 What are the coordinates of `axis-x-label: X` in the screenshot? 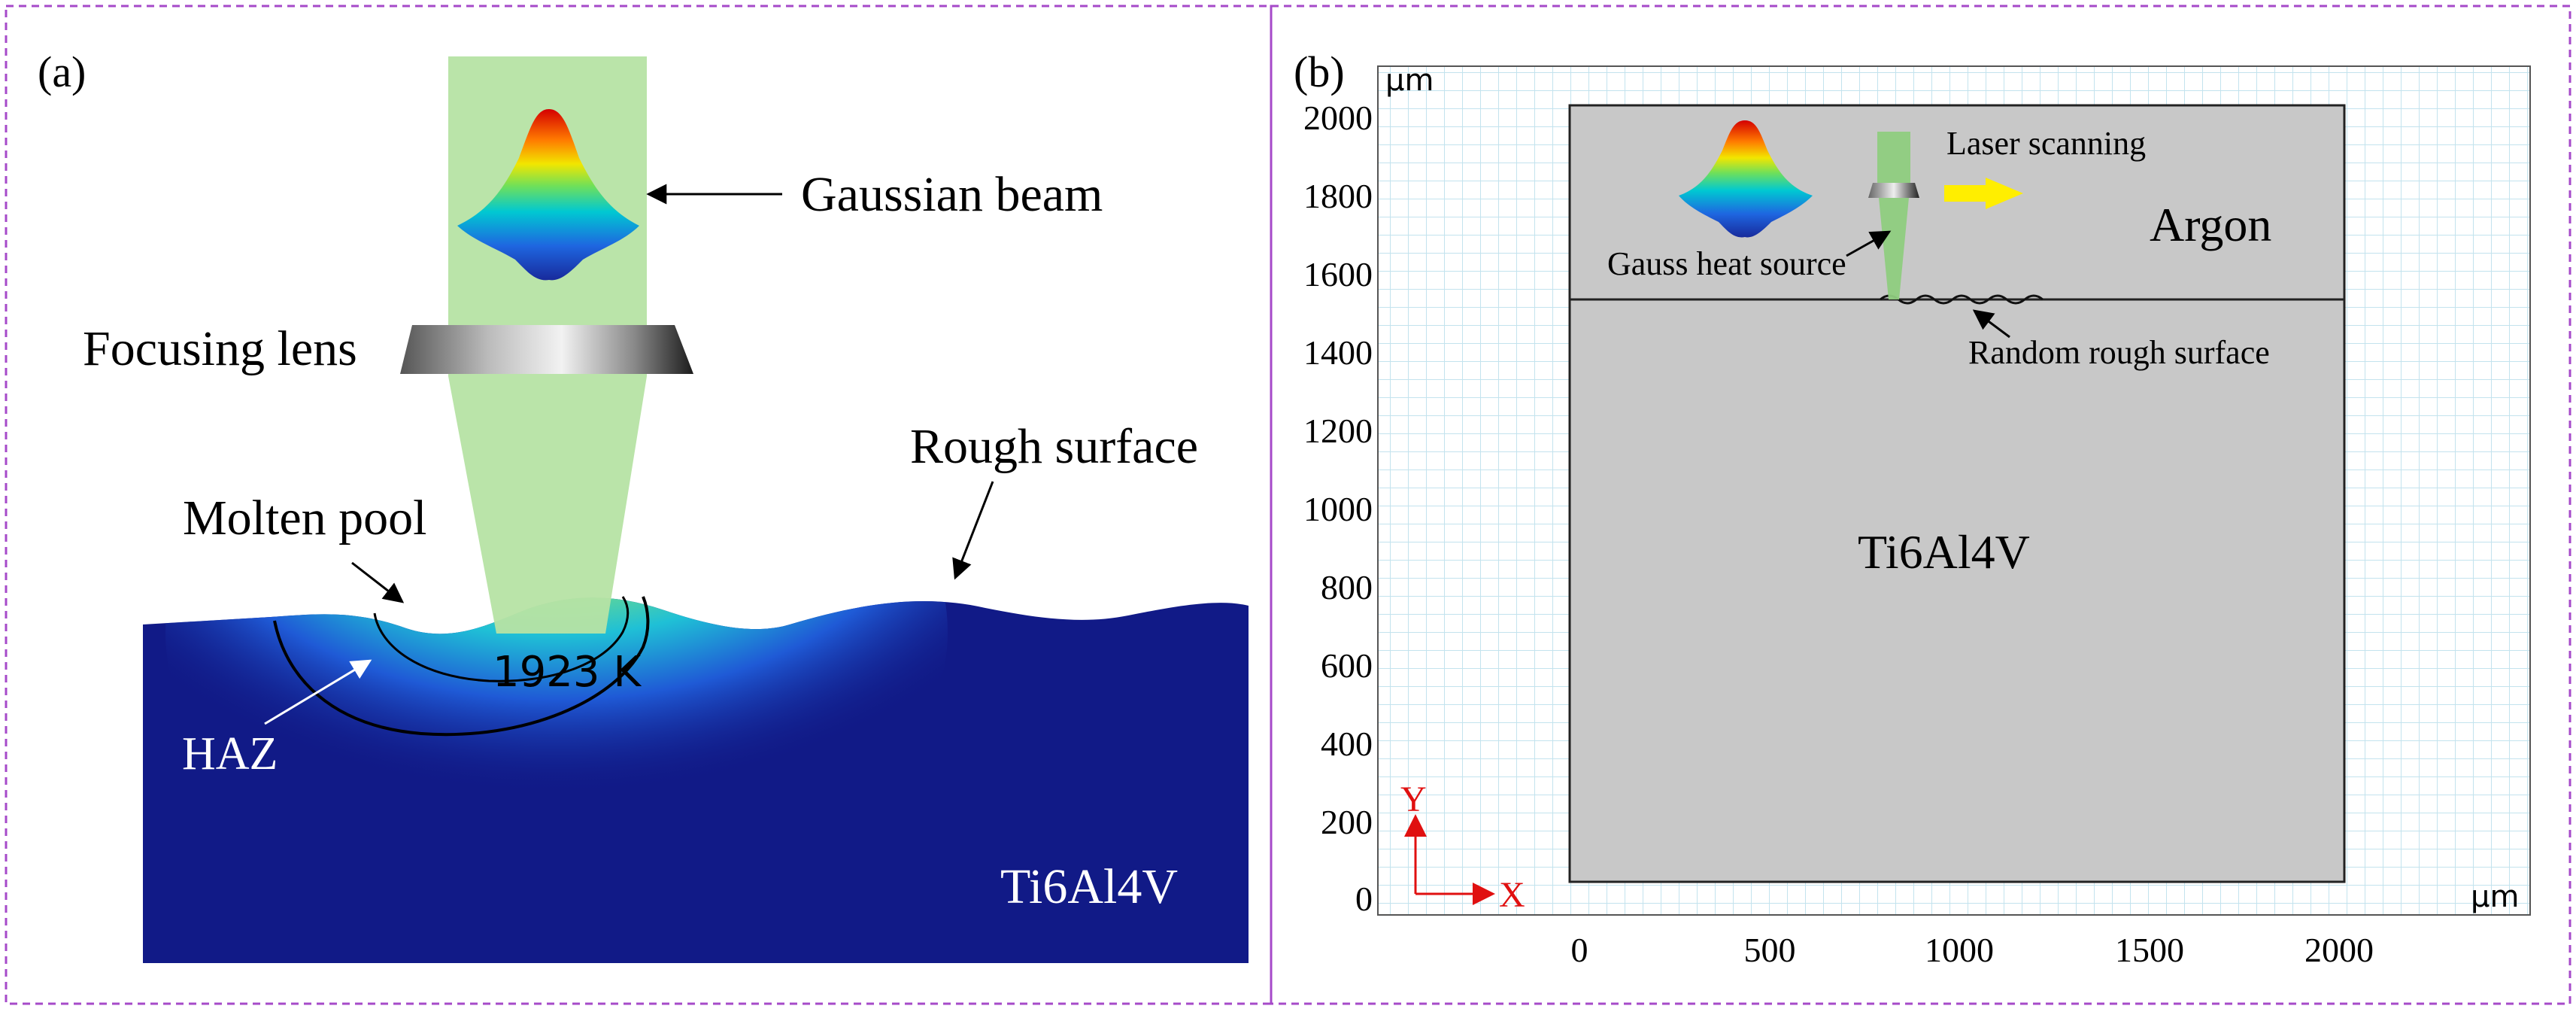 It's located at (1512, 895).